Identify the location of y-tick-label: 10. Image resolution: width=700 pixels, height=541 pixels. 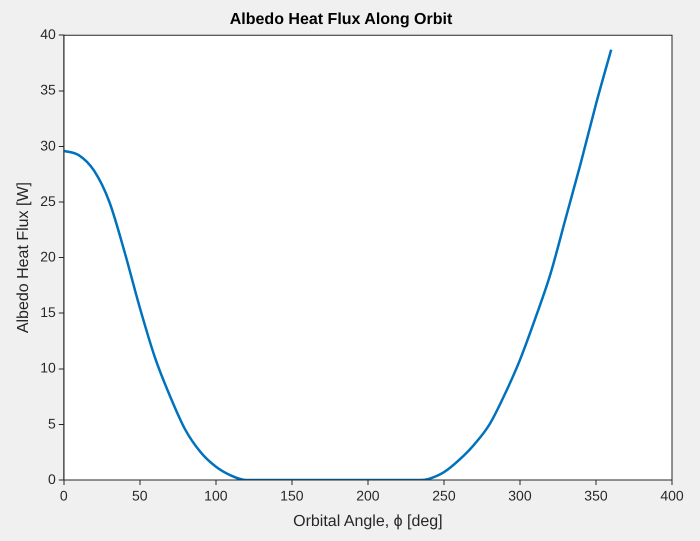
(48, 368).